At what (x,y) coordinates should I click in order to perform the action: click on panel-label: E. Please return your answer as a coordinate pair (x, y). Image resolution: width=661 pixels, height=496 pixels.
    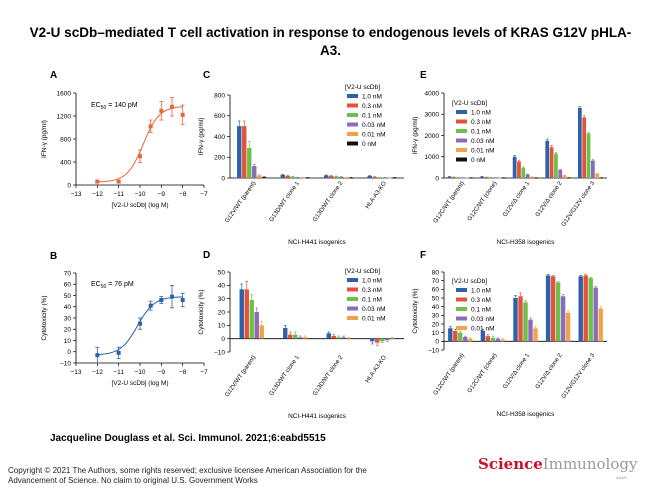
    Looking at the image, I should click on (423, 75).